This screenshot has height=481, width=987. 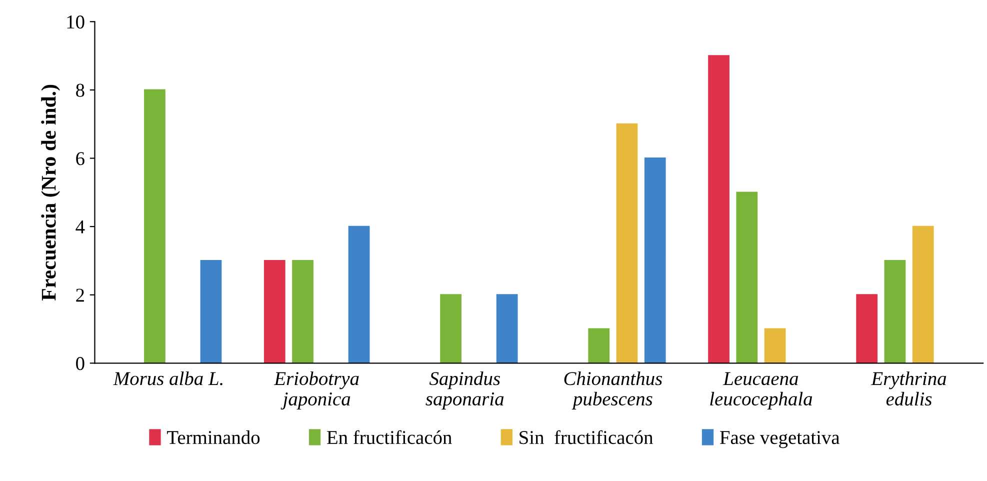 What do you see at coordinates (75, 22) in the screenshot?
I see `y-tick-label: 10` at bounding box center [75, 22].